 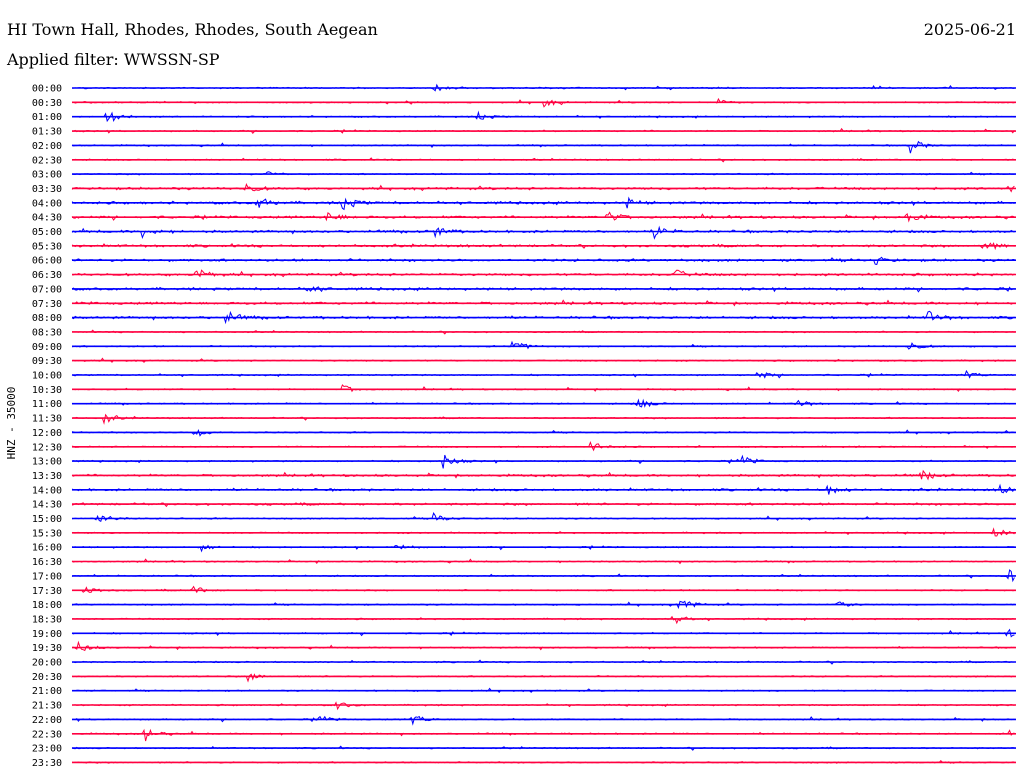 What do you see at coordinates (47, 160) in the screenshot?
I see `row-label-0230: 02:30` at bounding box center [47, 160].